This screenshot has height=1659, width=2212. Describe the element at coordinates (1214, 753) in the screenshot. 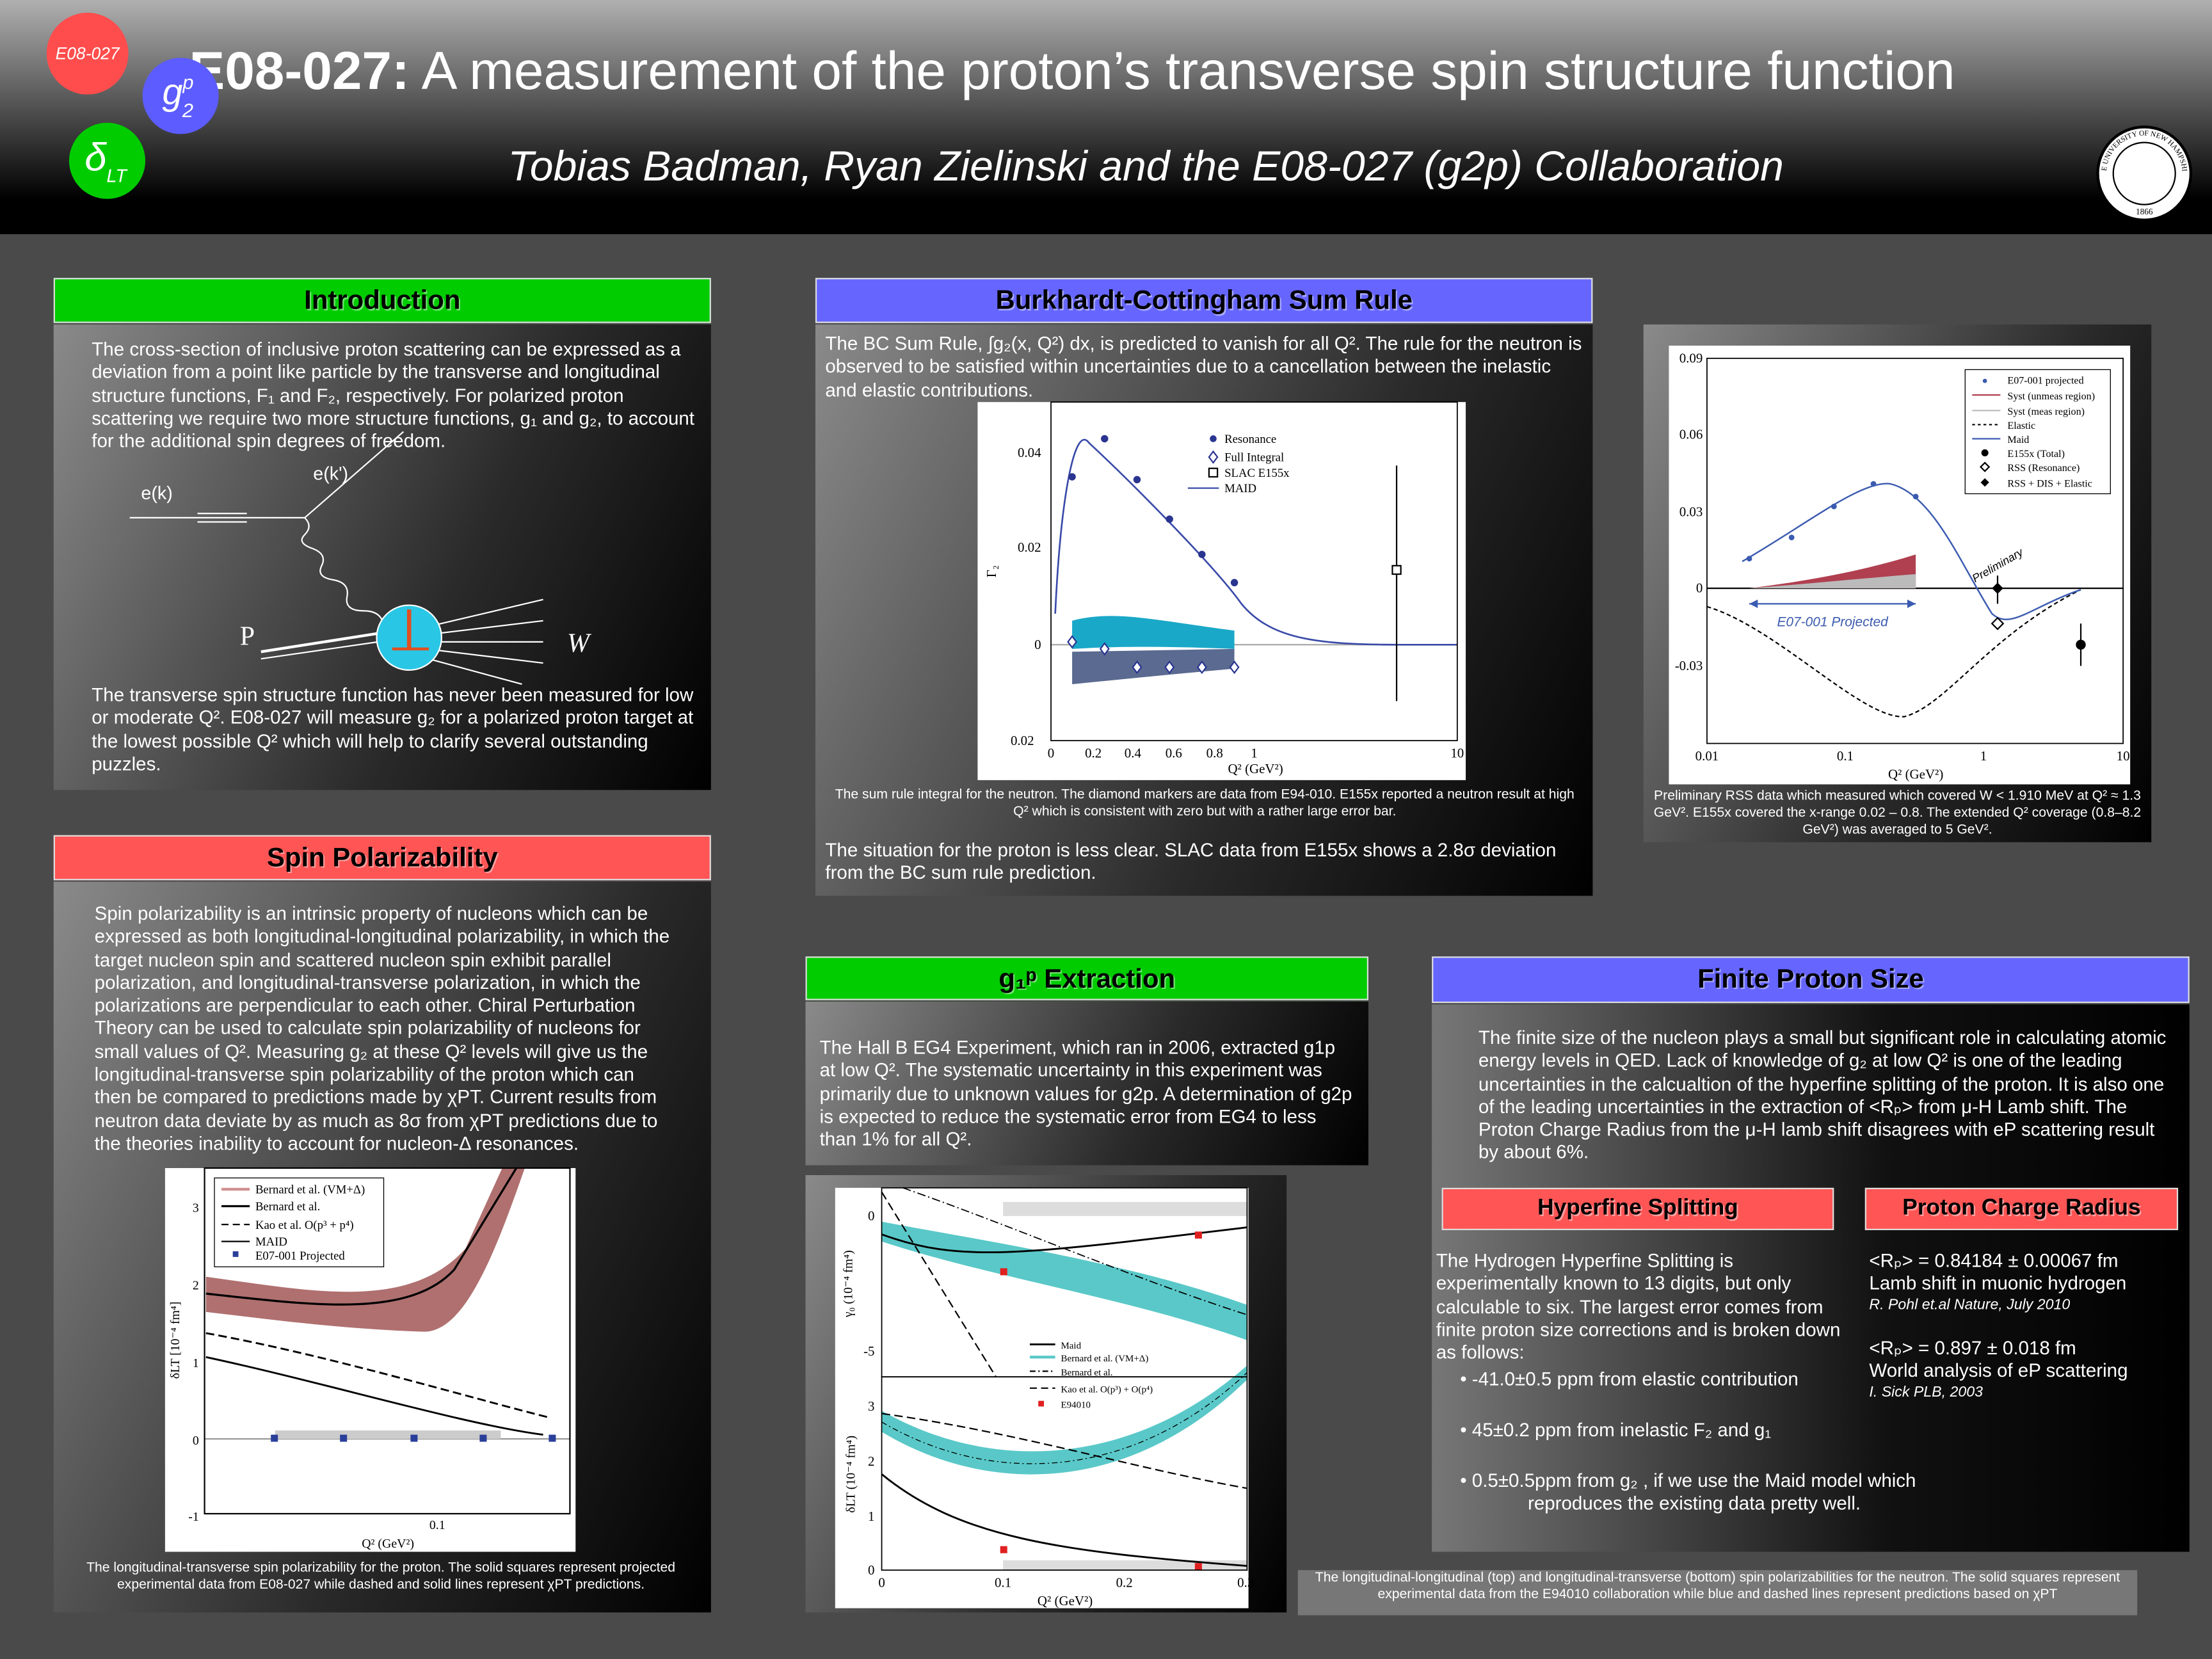

I see `x-tick-label: 0.8` at that location.